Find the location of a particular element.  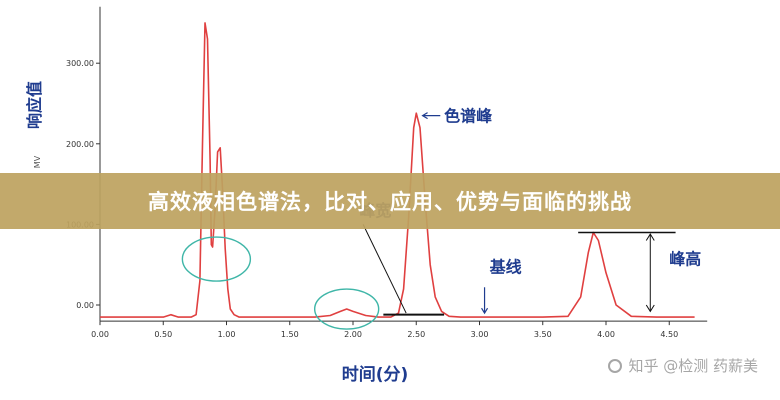

x-tick-label: 1.50 is located at coordinates (290, 334).